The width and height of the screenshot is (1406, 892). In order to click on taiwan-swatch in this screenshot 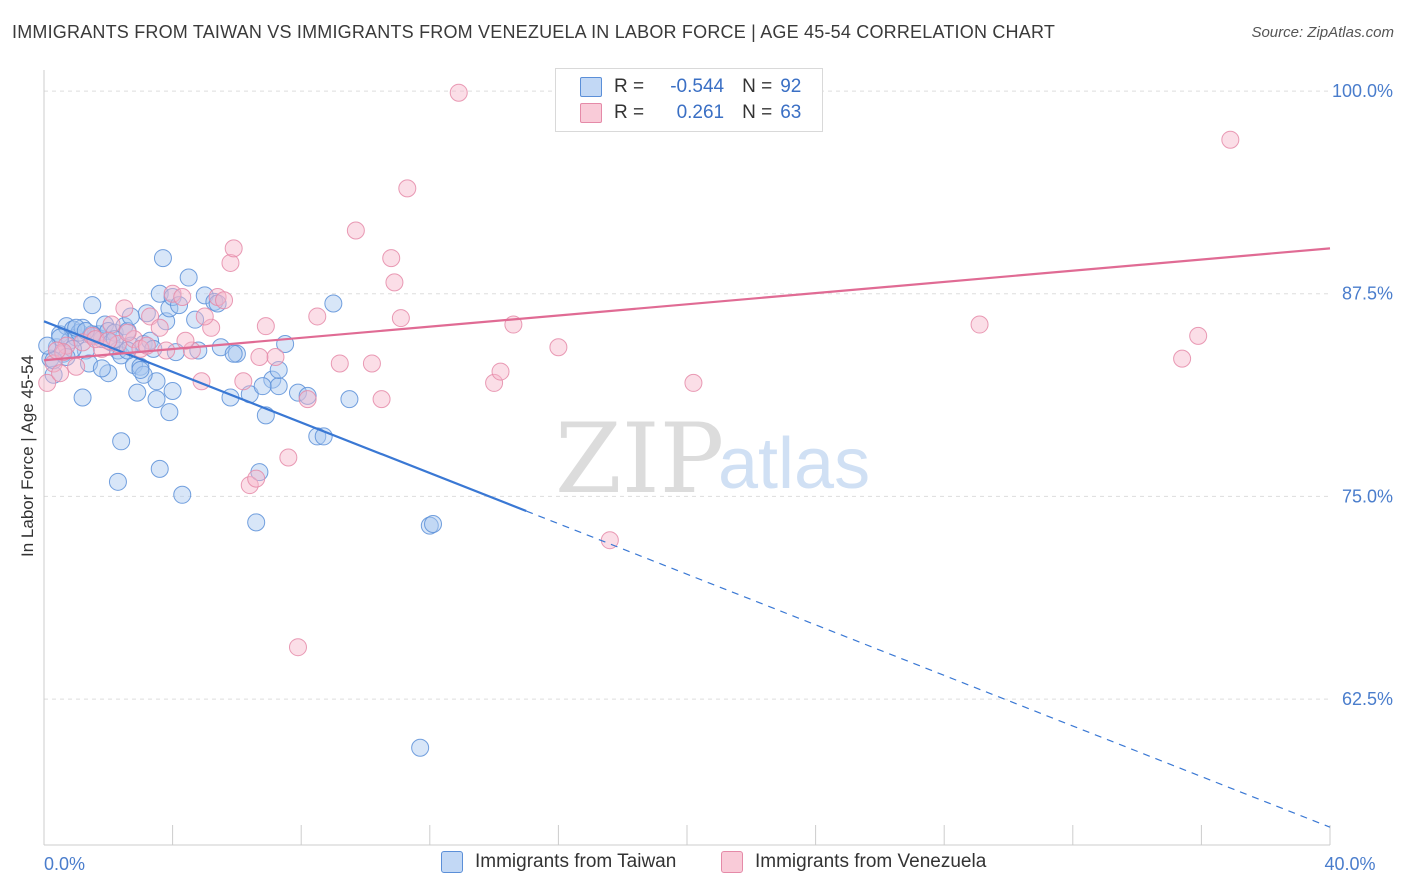, I will do `click(591, 87)`.